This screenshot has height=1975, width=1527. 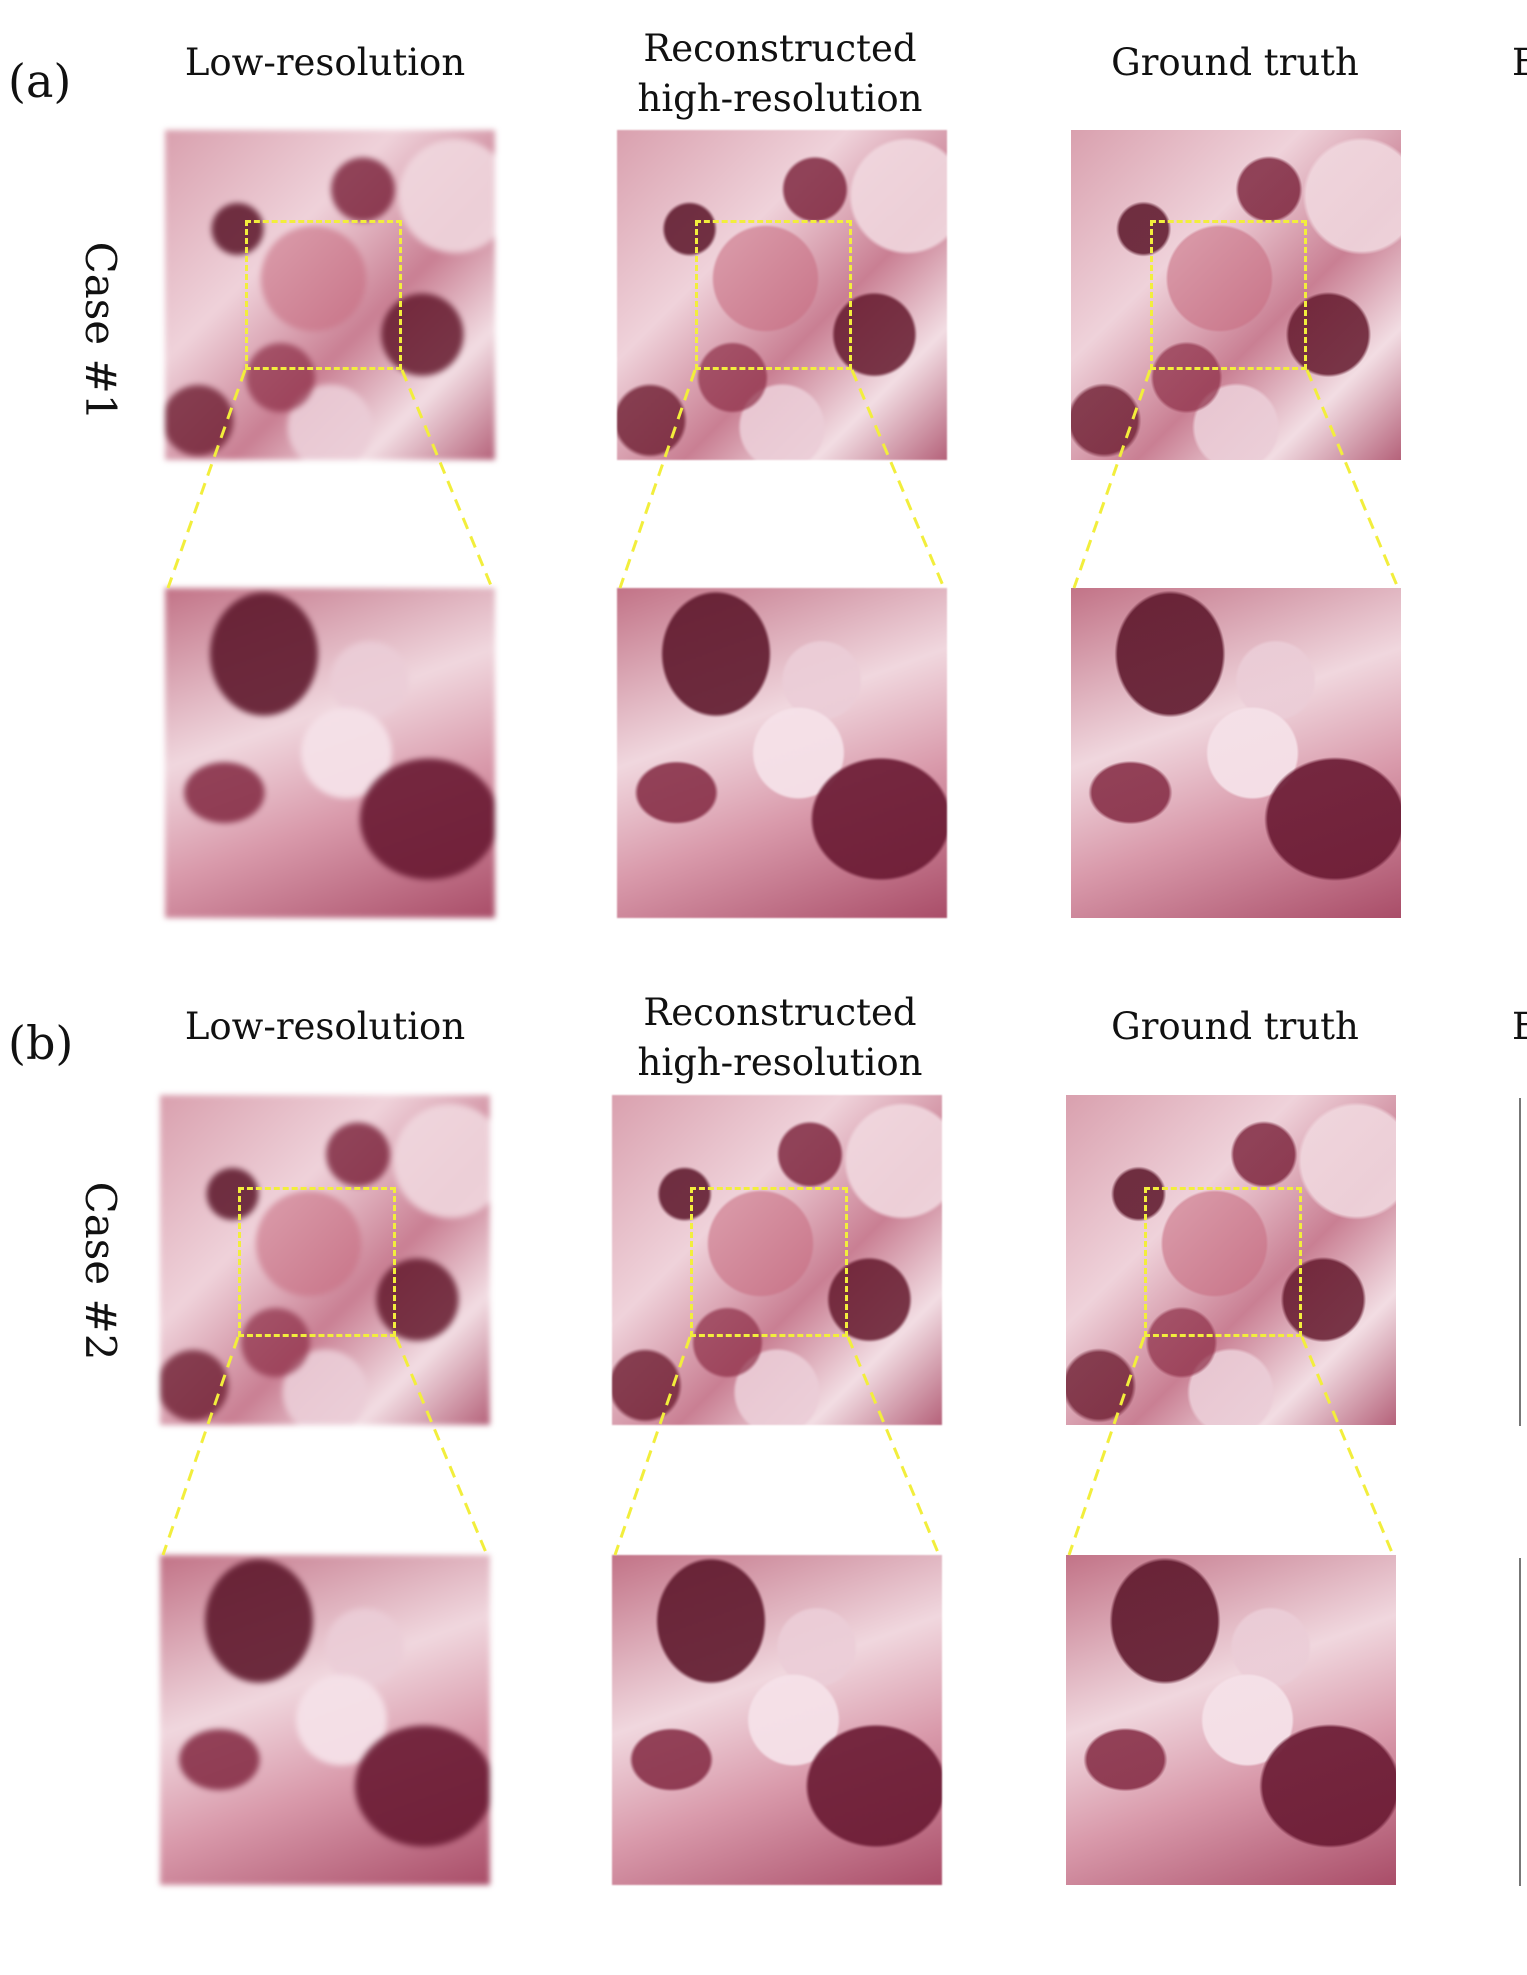 I want to click on column-title-reconstructed-a: Reconstructed high-resolution, so click(x=780, y=74).